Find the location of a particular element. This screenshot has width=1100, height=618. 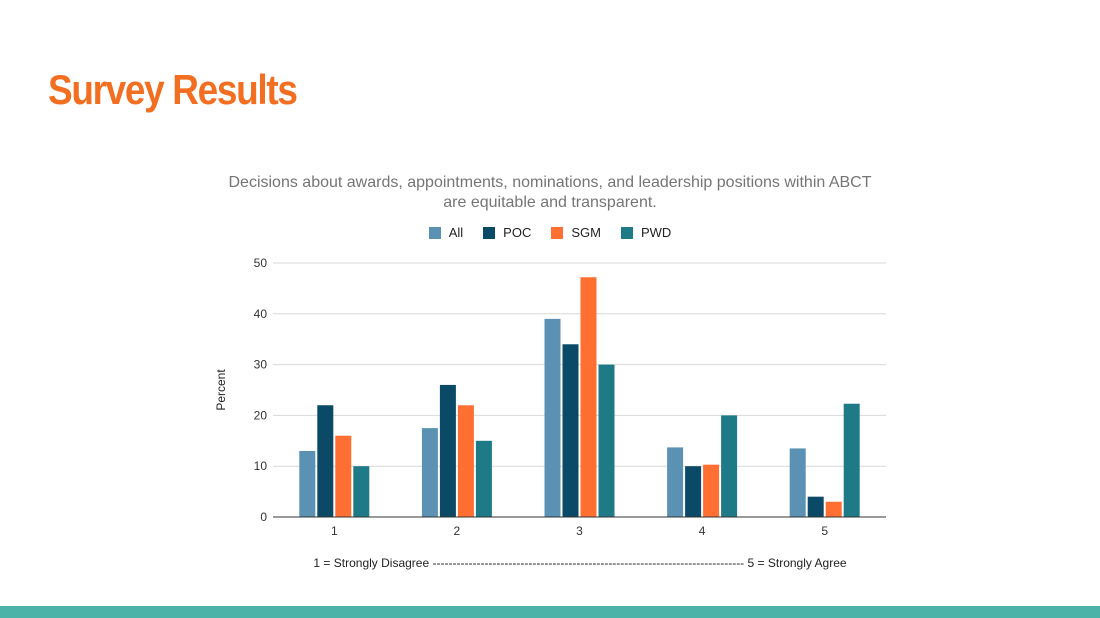

y-tick-label: 20 is located at coordinates (261, 415).